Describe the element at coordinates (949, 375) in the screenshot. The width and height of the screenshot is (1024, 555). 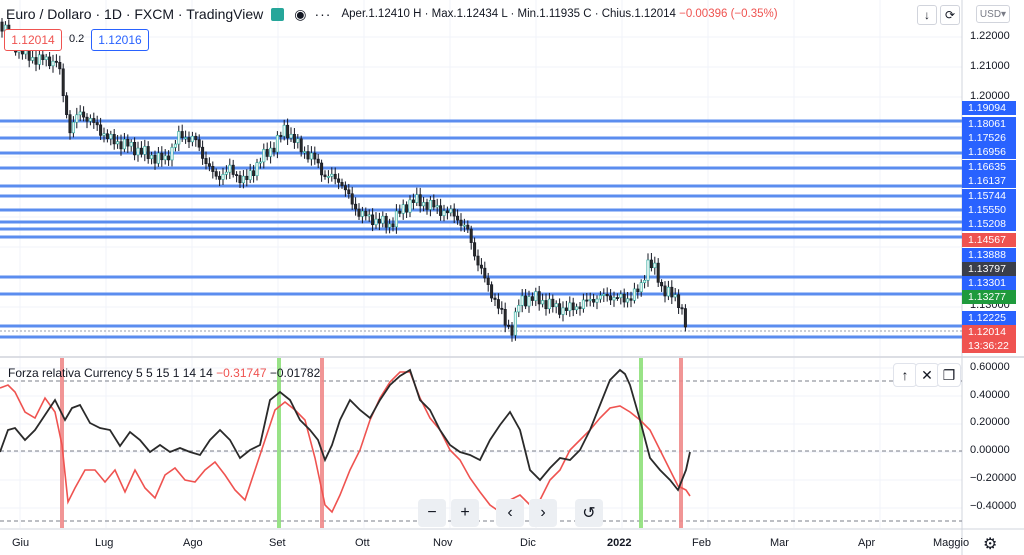
I see `restore-icon: ❐` at that location.